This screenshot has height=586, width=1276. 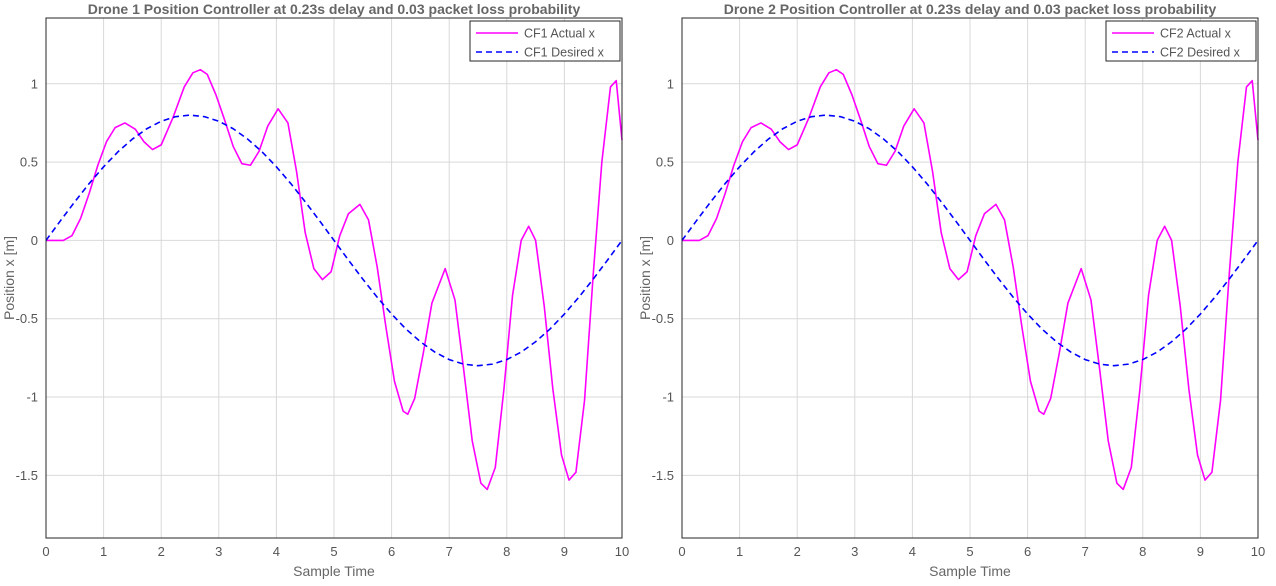 I want to click on legend: CF1 Actual x CF1 Desired x, so click(x=545, y=41).